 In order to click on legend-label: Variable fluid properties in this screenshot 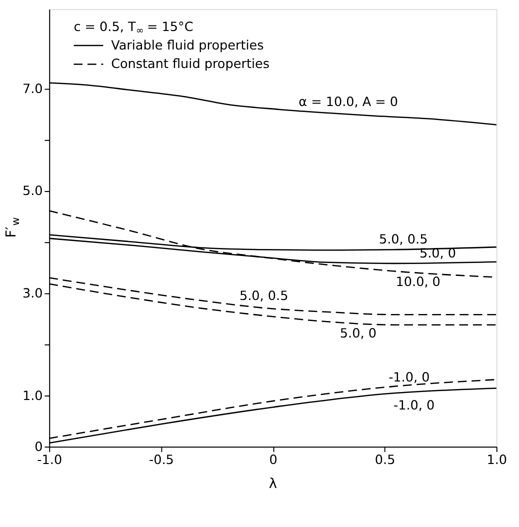, I will do `click(187, 46)`.